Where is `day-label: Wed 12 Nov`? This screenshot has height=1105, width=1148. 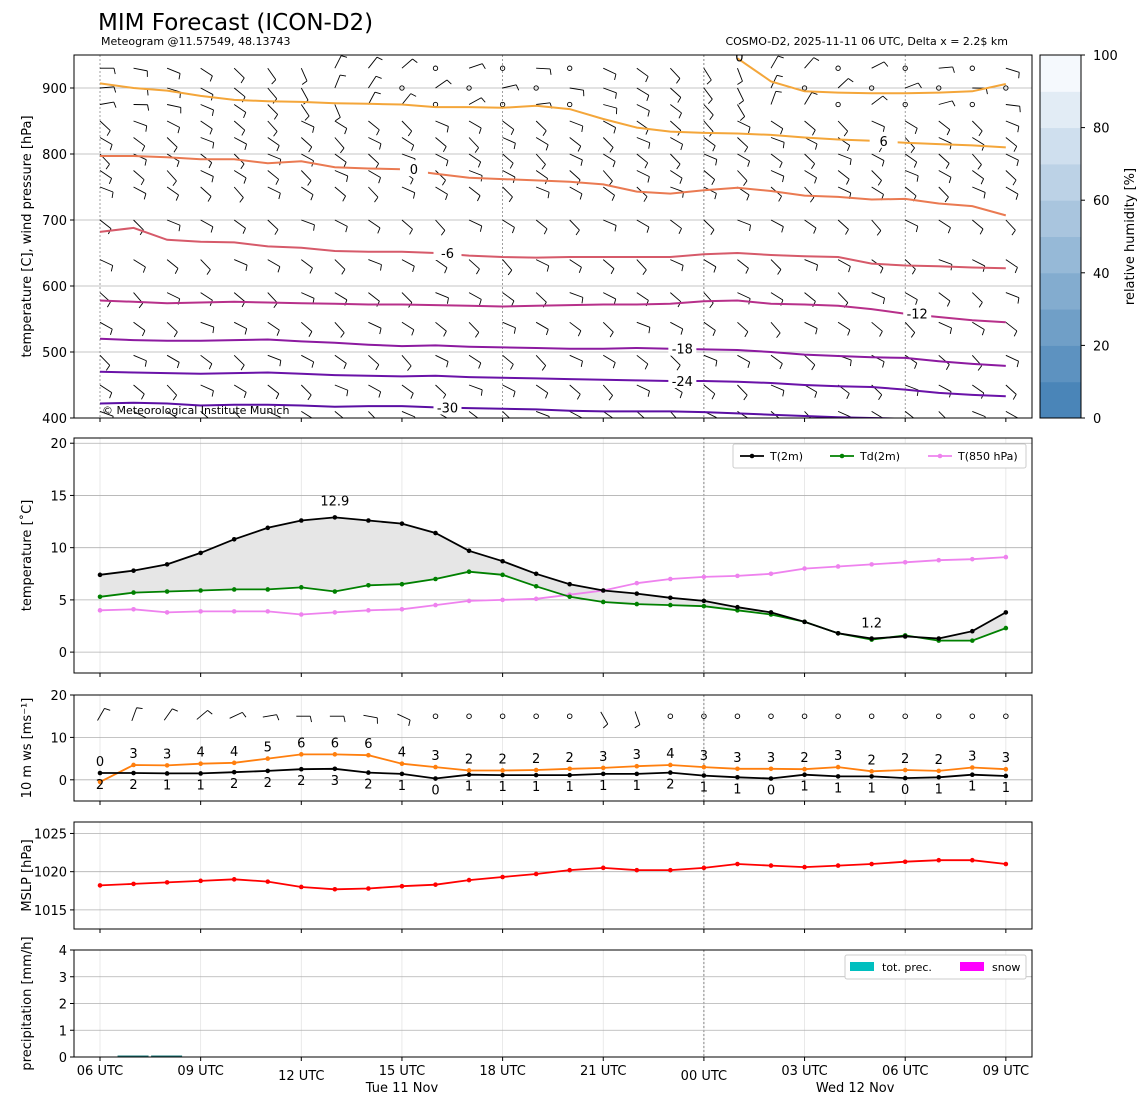 day-label: Wed 12 Nov is located at coordinates (855, 1088).